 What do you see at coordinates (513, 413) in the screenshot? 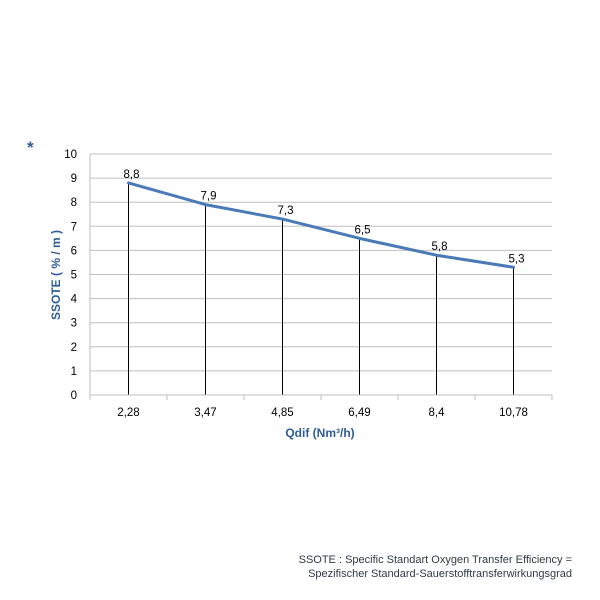
I see `x-tick-label: 10,78` at bounding box center [513, 413].